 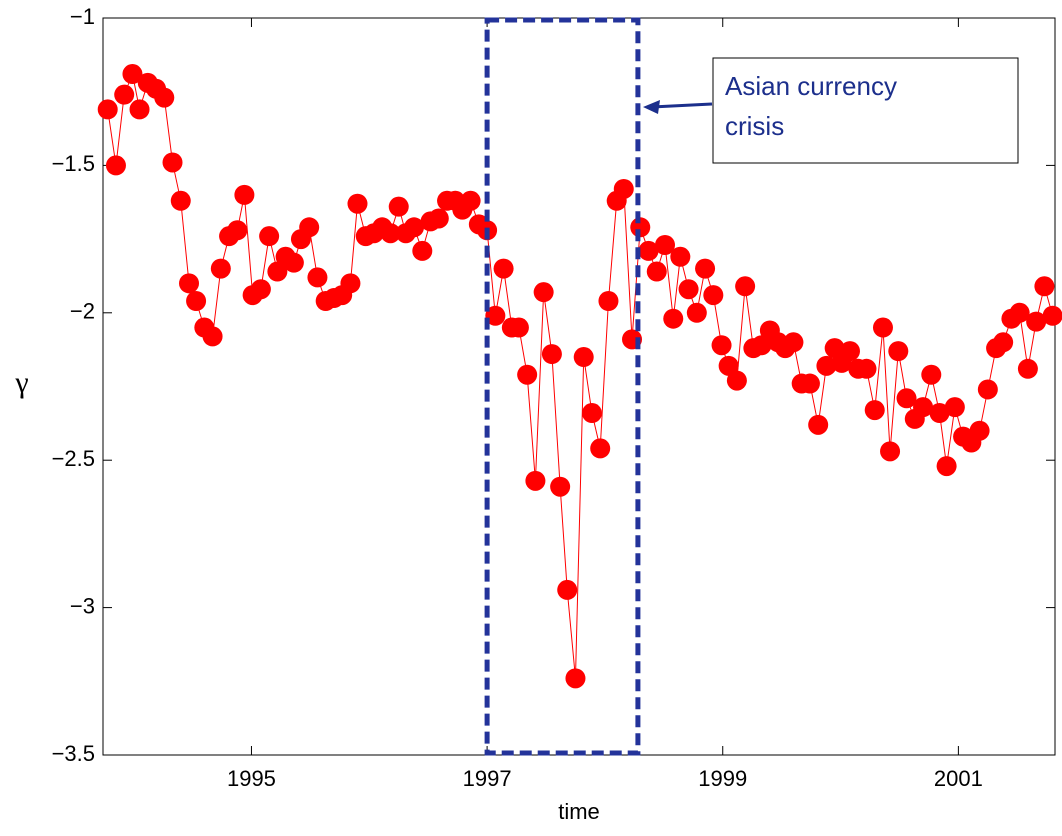 I want to click on y-axis-label: γ, so click(x=21, y=382).